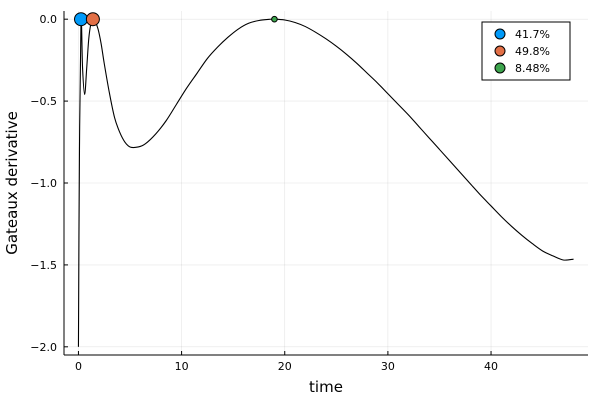 This screenshot has height=400, width=600. What do you see at coordinates (43, 265) in the screenshot?
I see `y-tick-label: −1.5` at bounding box center [43, 265].